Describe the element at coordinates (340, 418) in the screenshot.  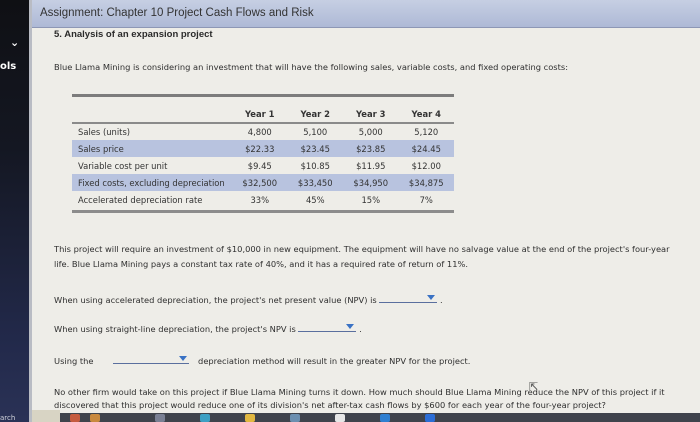
I see `help-icon` at that location.